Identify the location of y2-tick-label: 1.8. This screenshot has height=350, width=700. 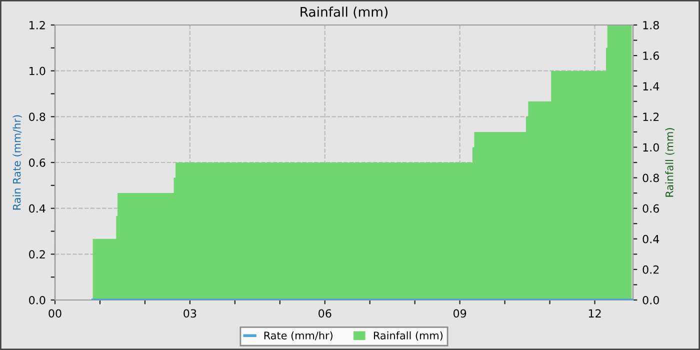
(651, 25).